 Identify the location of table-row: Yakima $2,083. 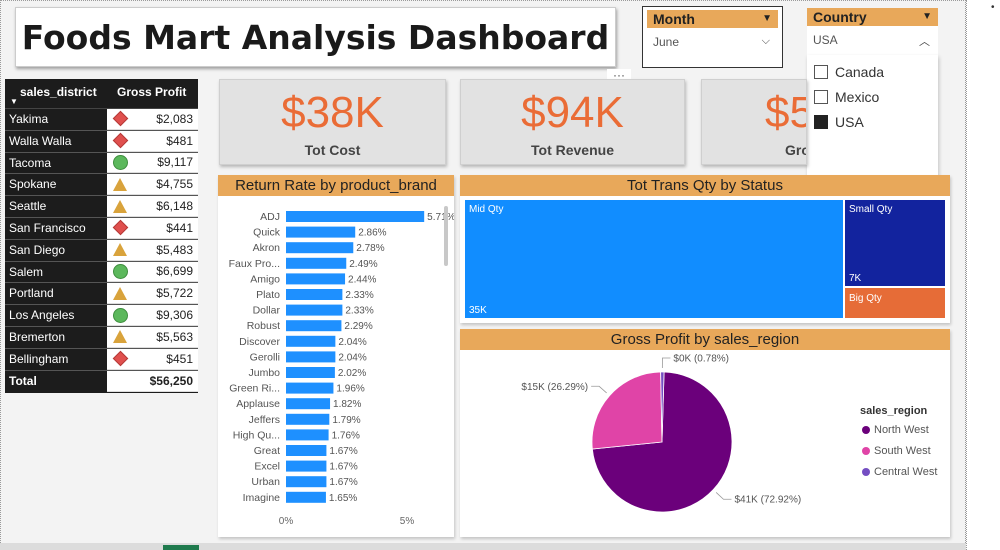
(101, 120).